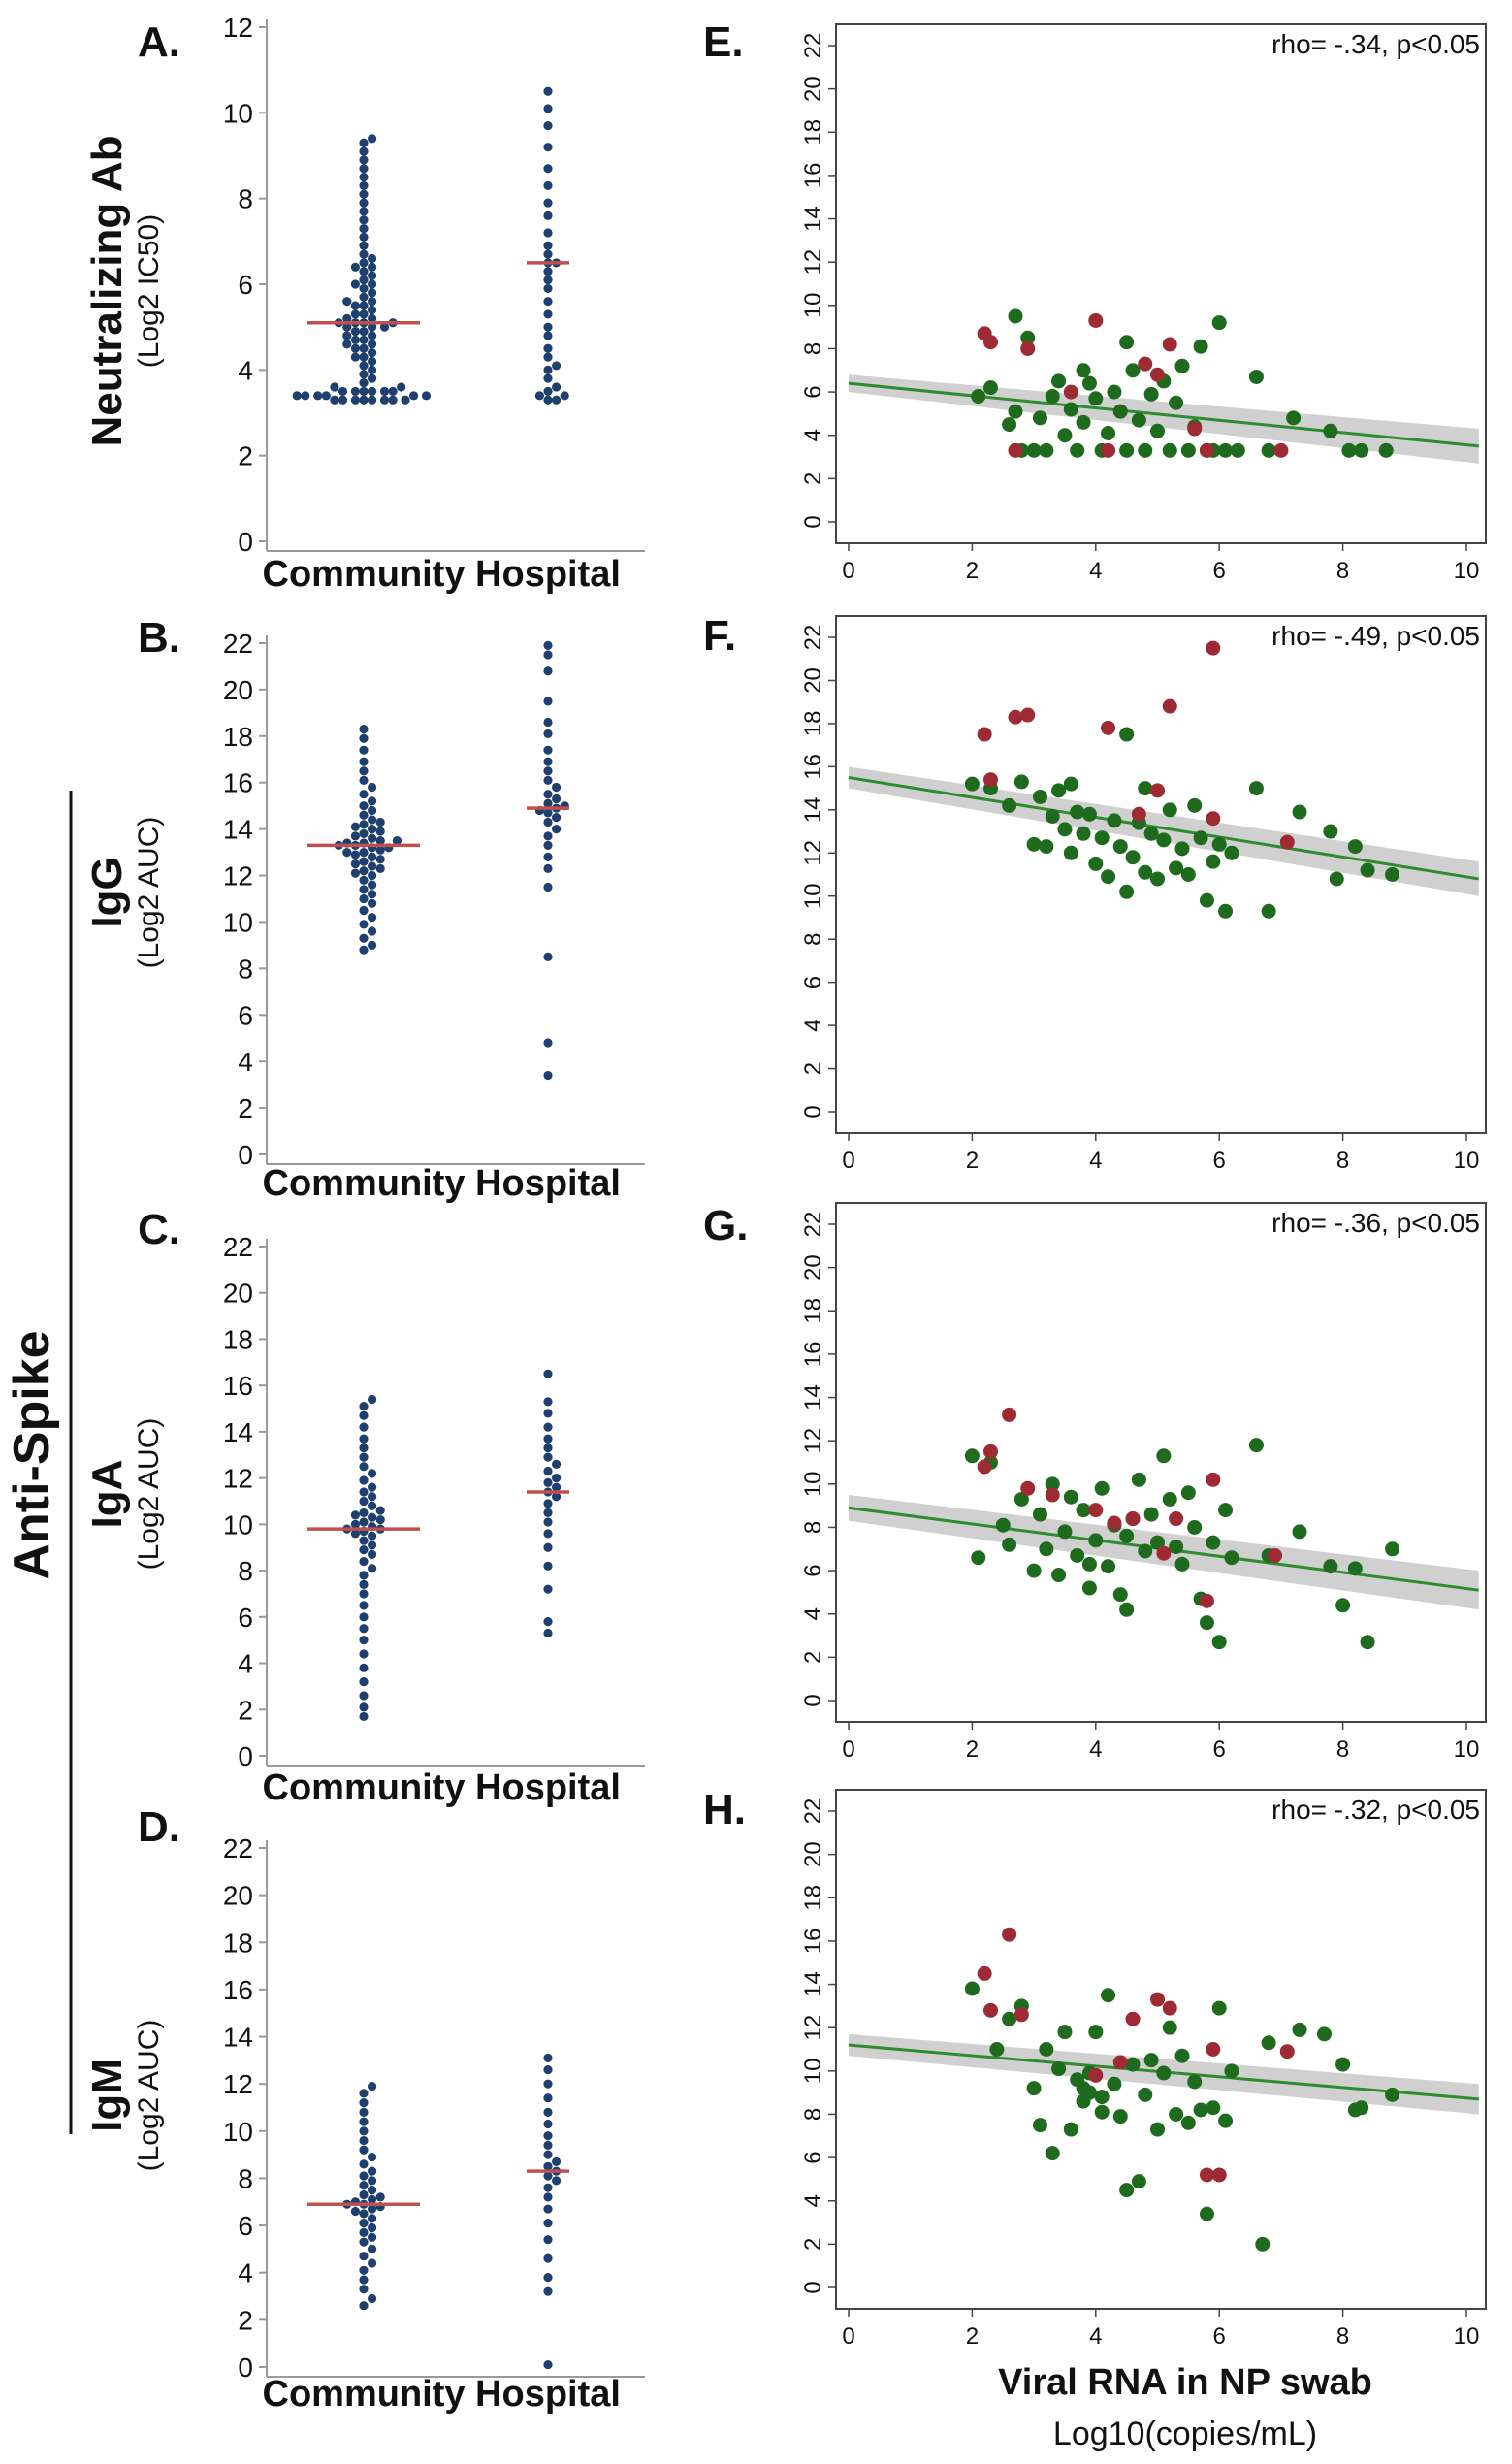  What do you see at coordinates (813, 1025) in the screenshot?
I see `y-tick-label: 4` at bounding box center [813, 1025].